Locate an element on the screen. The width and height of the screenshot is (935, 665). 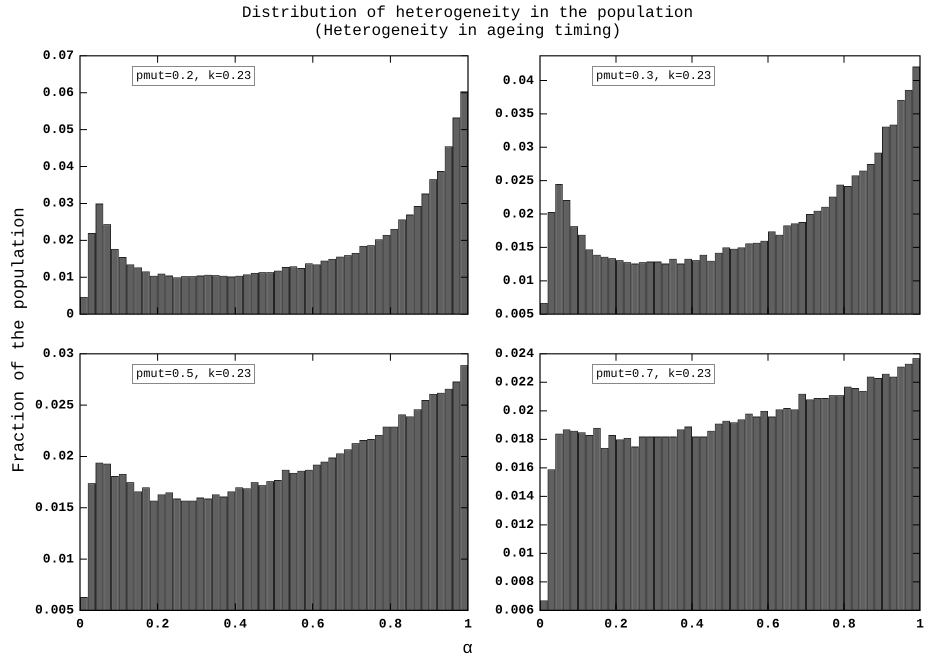
y-tick-label: 0.008 is located at coordinates (514, 582).